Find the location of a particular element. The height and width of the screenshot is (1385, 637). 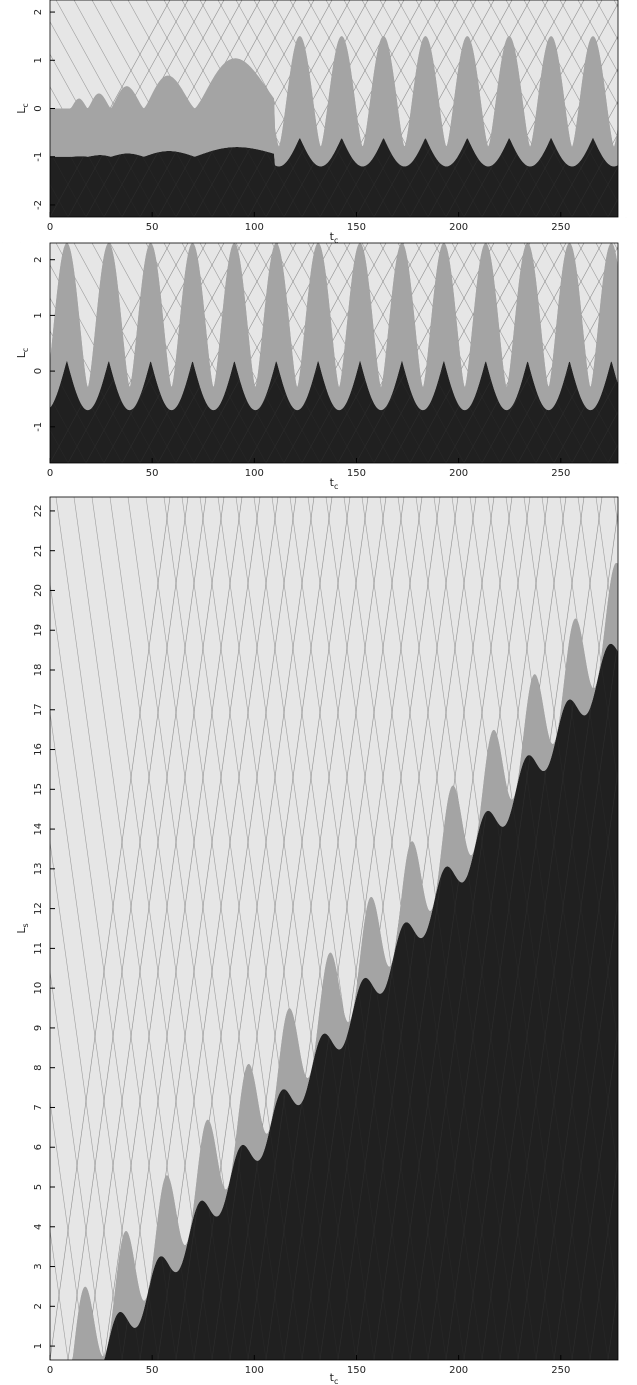

y-tick-label: 14 is located at coordinates (38, 829).